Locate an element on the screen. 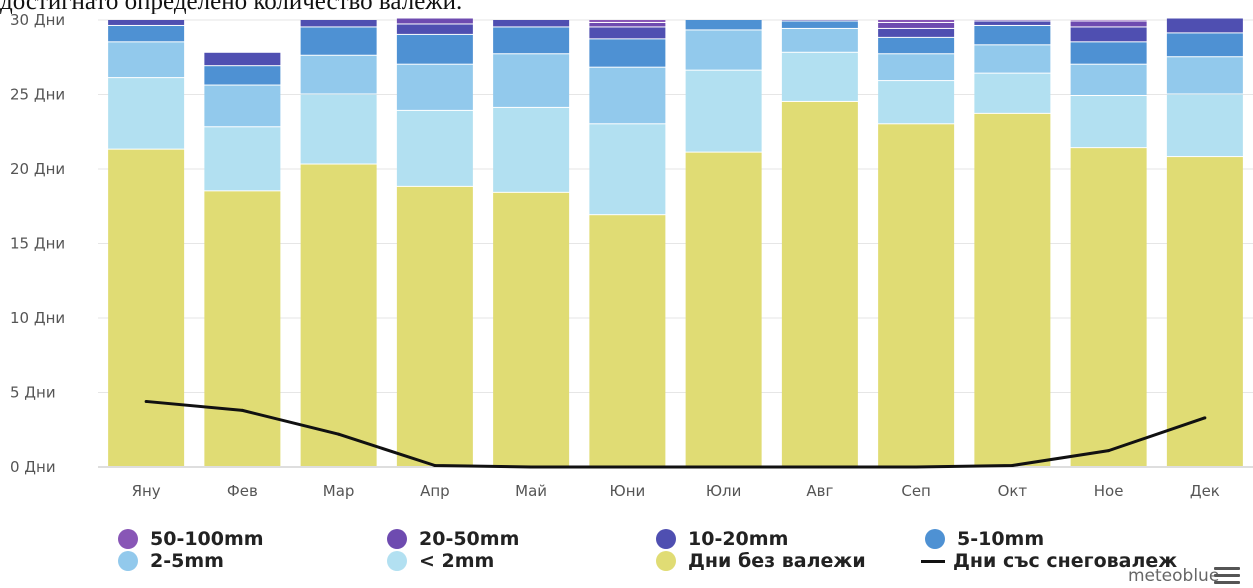 The height and width of the screenshot is (588, 1253). legend-item-no-precipitation: Дни без валежи is located at coordinates (761, 561).